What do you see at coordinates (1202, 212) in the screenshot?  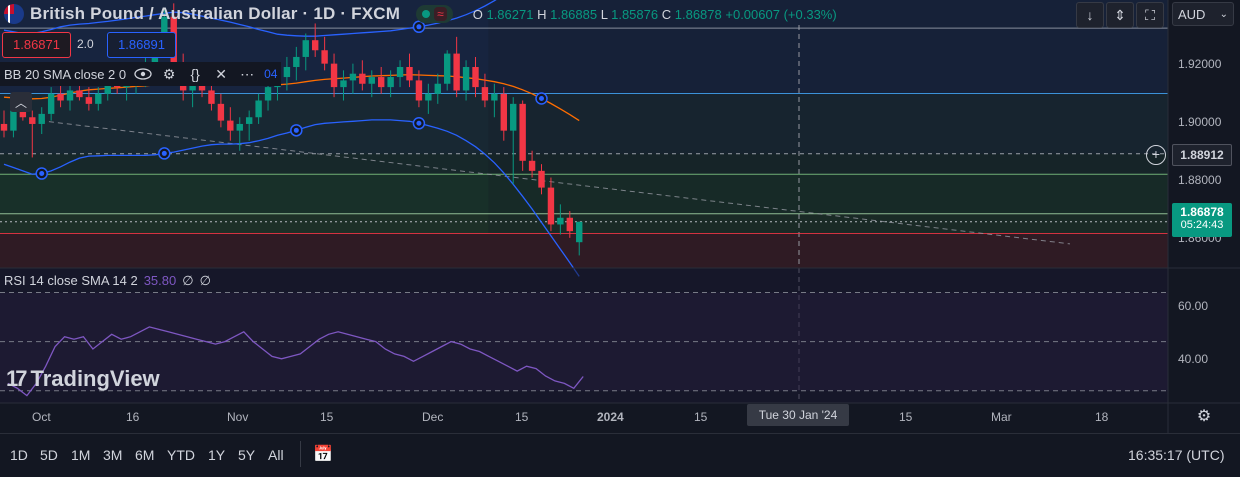 I see `last-price-value: 1.86878` at bounding box center [1202, 212].